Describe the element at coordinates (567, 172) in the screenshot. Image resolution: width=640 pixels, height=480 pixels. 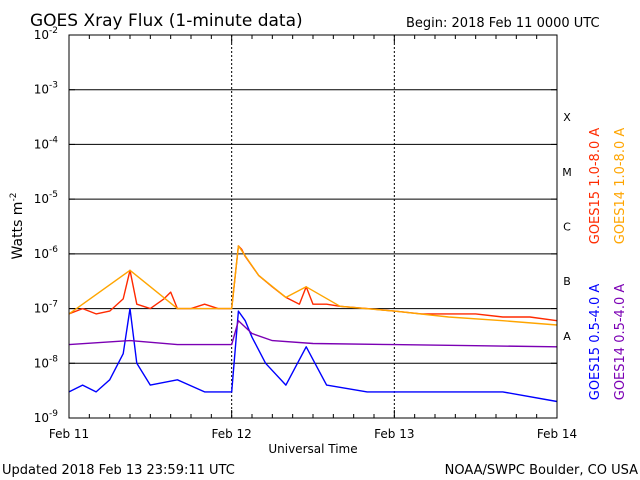
I see `flare-class-m: M` at that location.